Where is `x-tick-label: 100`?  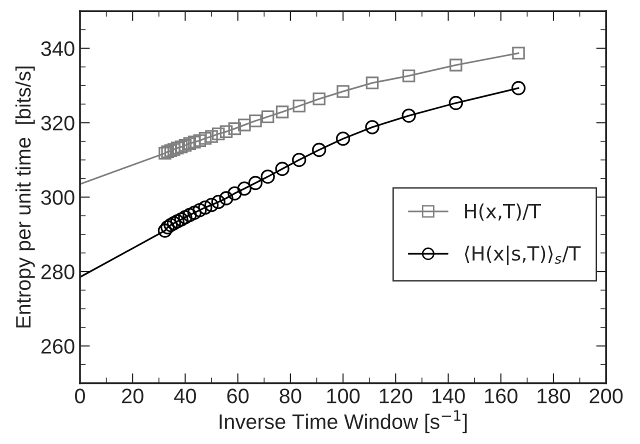 x-tick-label: 100 is located at coordinates (343, 396).